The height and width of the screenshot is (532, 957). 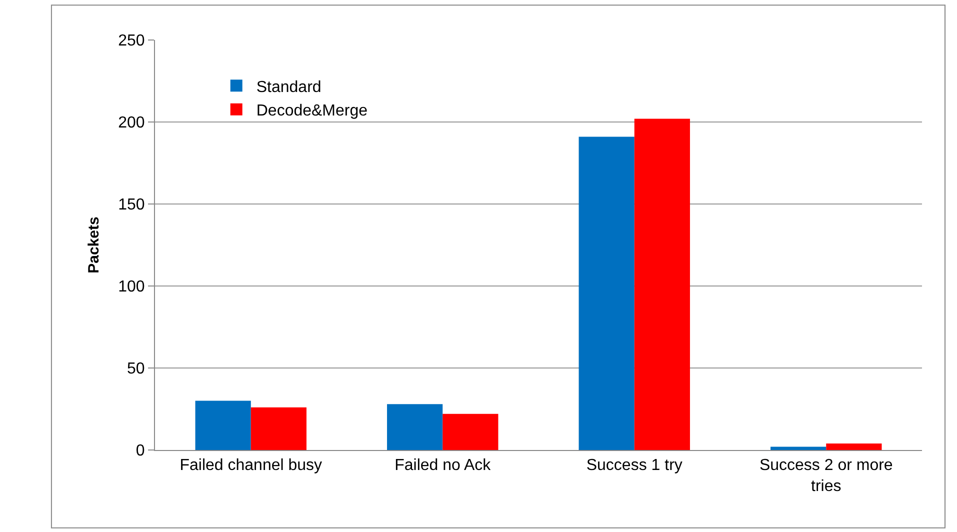 What do you see at coordinates (443, 465) in the screenshot?
I see `x-tick-label: Failed no Ack` at bounding box center [443, 465].